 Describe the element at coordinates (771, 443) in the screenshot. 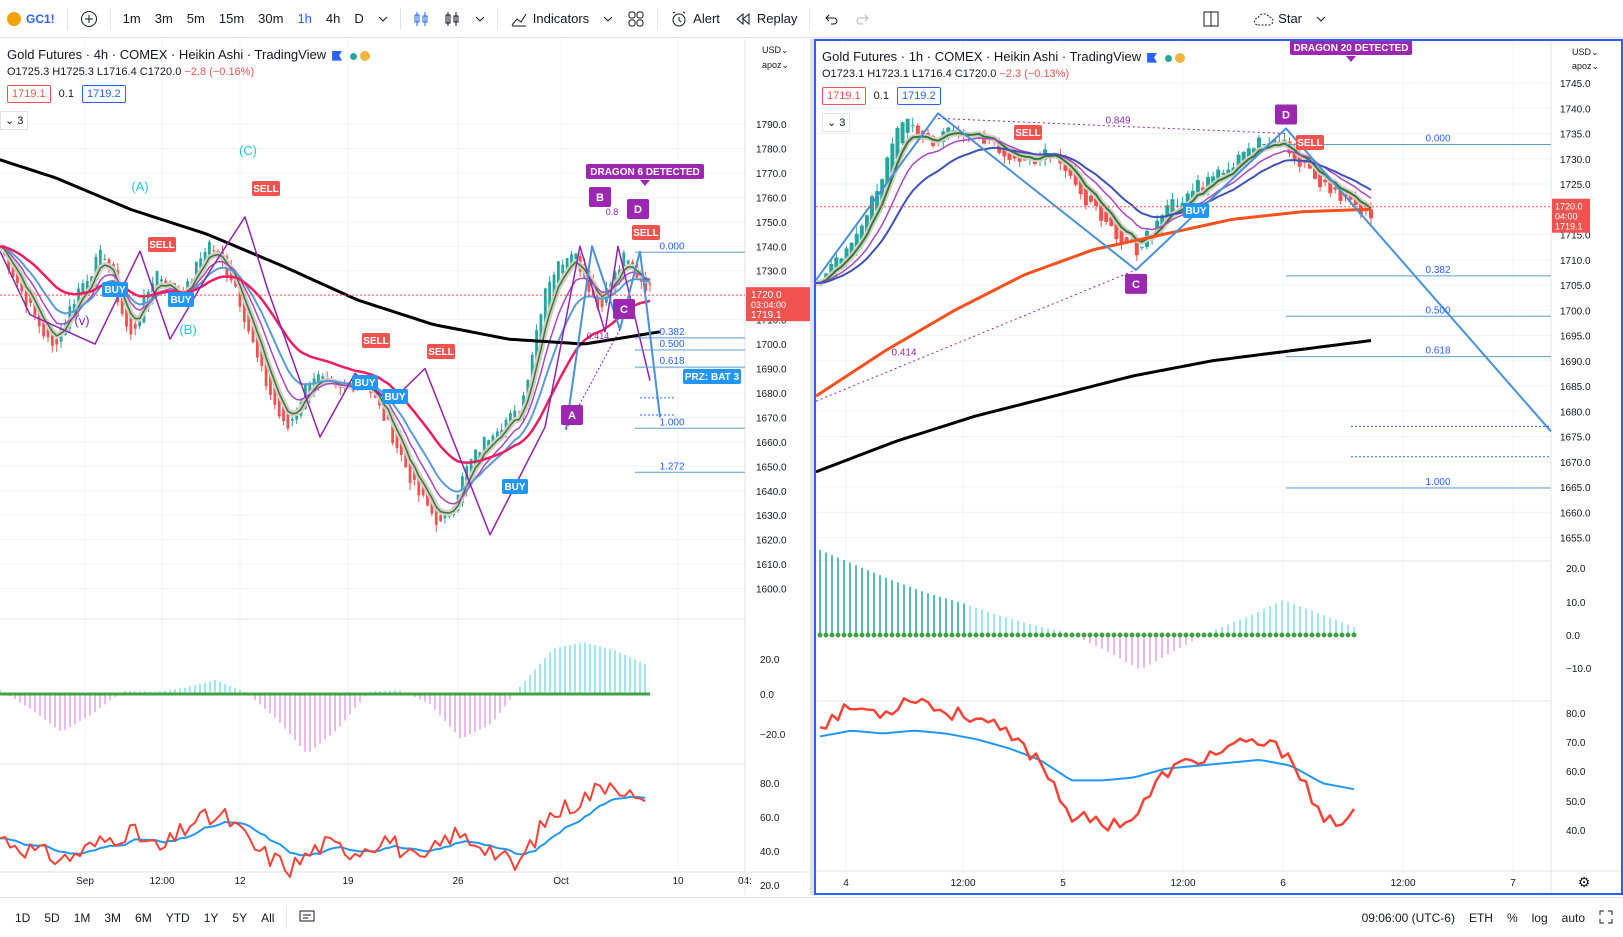

I see `price-tick-label: 1660.0` at that location.